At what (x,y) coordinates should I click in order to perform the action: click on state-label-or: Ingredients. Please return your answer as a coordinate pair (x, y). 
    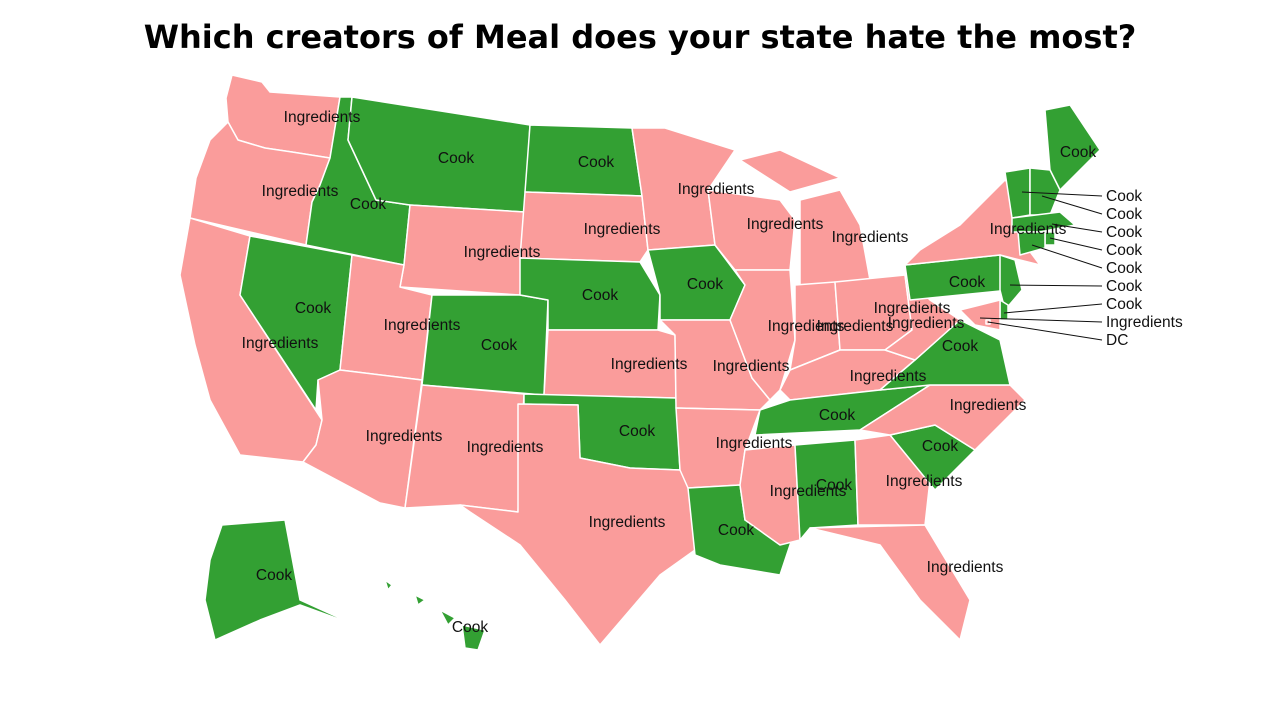
    Looking at the image, I should click on (300, 191).